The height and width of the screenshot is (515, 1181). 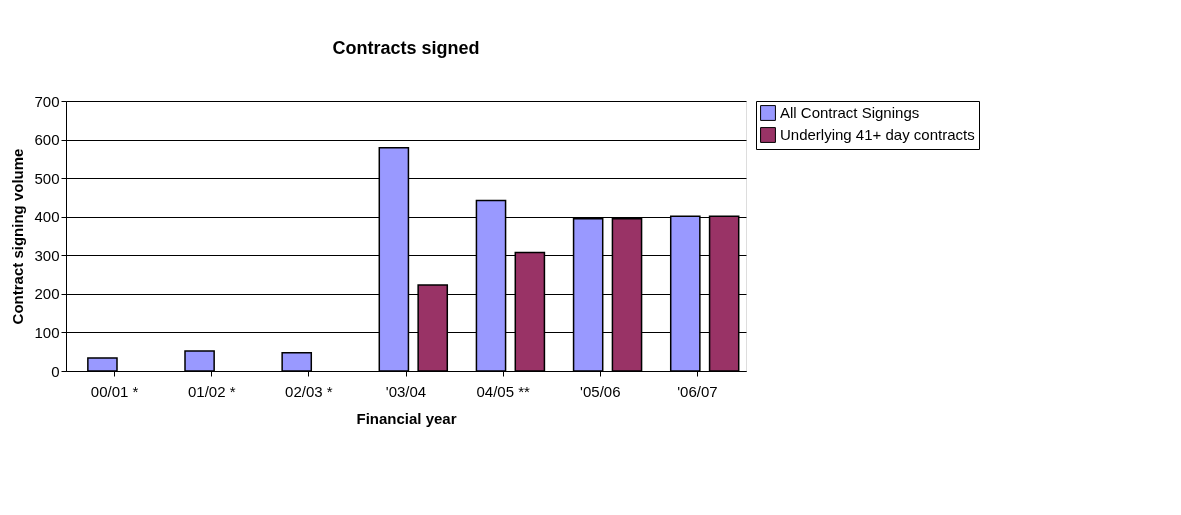 What do you see at coordinates (55, 371) in the screenshot?
I see `y-tick-label: 0` at bounding box center [55, 371].